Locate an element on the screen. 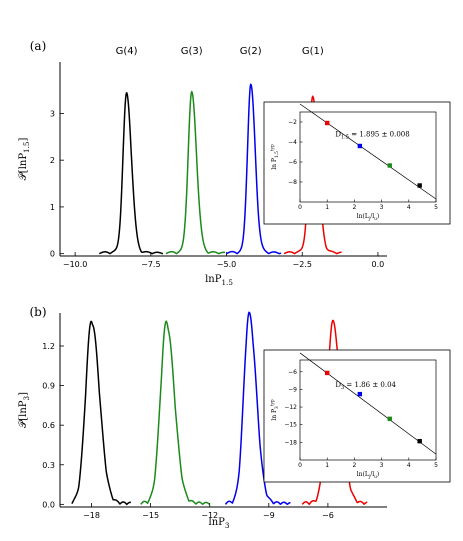  y-axis-title: 𝒫[lnP1.5] is located at coordinates (24, 158).